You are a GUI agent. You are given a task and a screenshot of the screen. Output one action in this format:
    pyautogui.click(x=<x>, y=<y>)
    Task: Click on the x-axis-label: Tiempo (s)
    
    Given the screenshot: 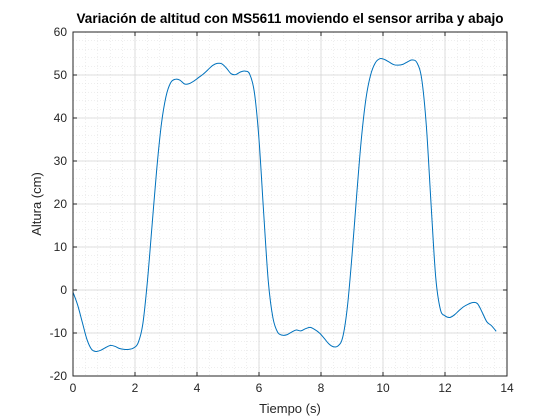 What is the action you would take?
    pyautogui.click(x=290, y=408)
    